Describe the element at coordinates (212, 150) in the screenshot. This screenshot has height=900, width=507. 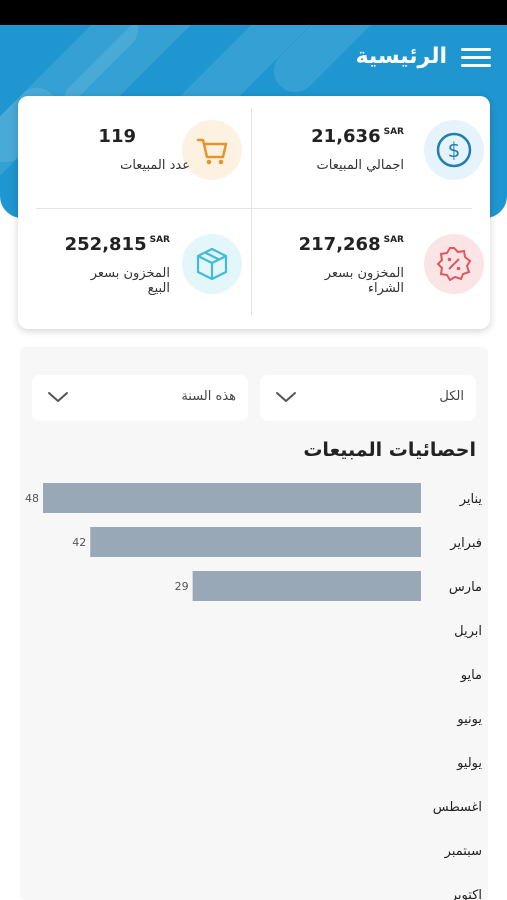
I see `cart-icon` at that location.